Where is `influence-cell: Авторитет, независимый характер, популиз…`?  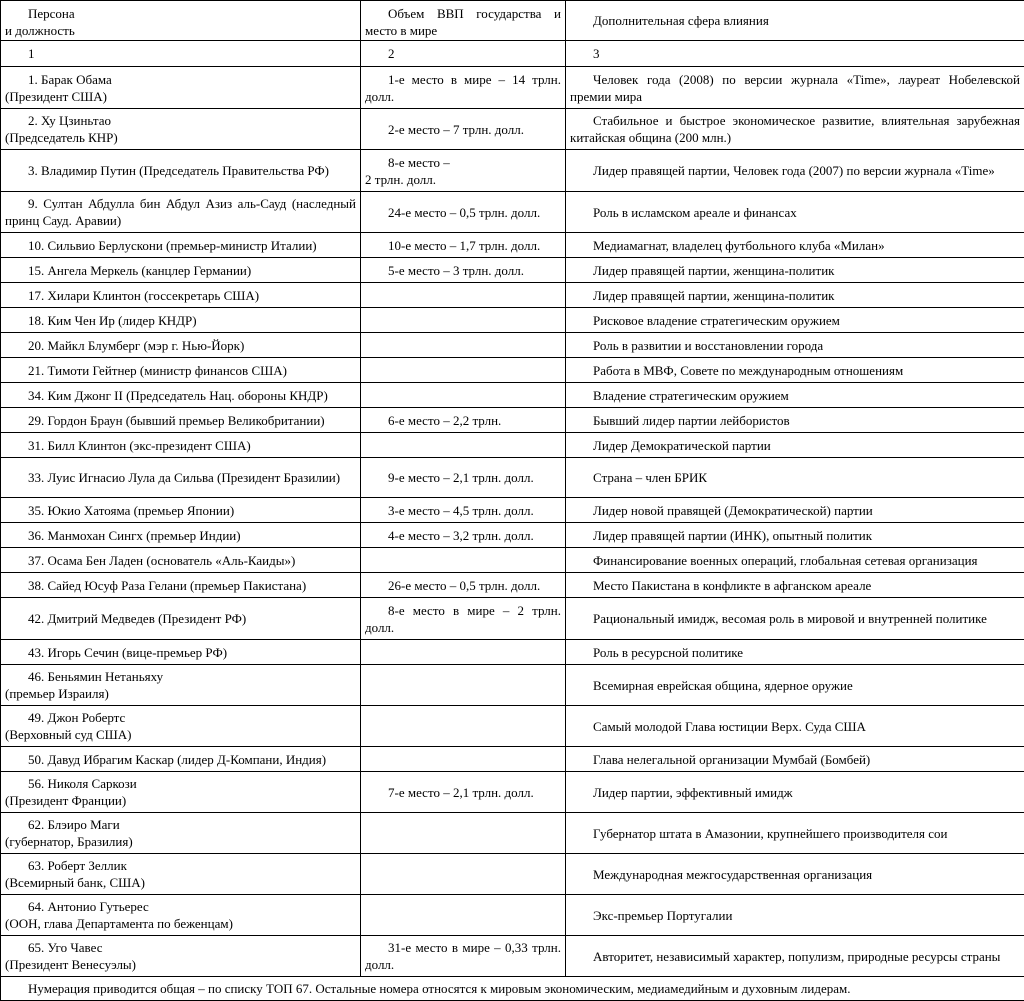
influence-cell: Авторитет, независимый характер, популиз… is located at coordinates (795, 956).